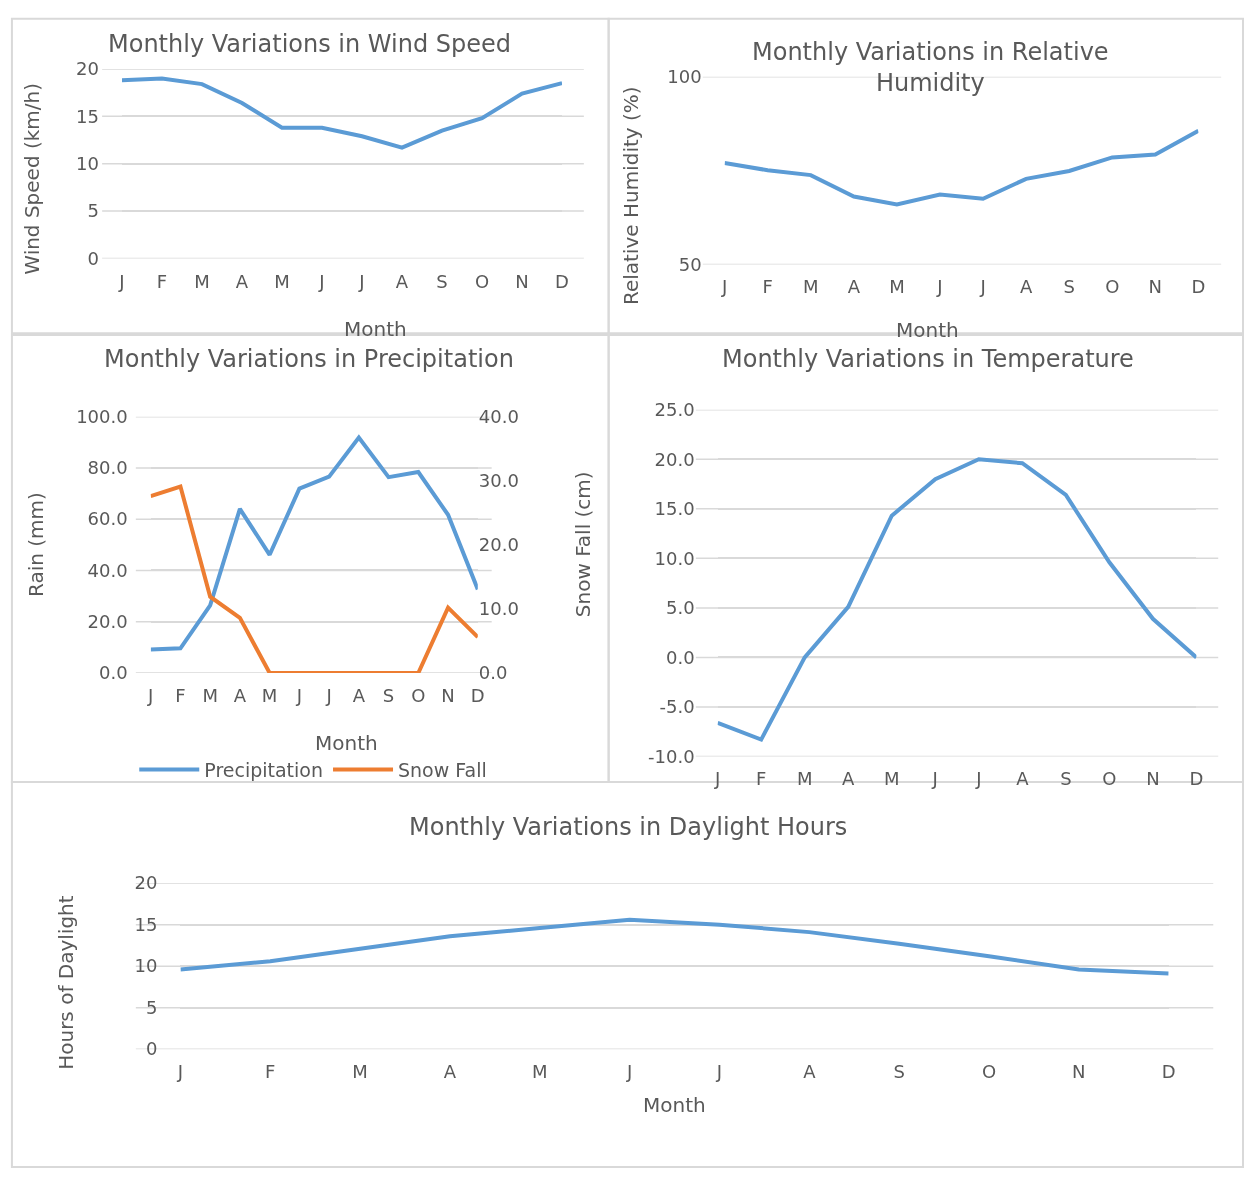 The width and height of the screenshot is (1250, 1177). What do you see at coordinates (107, 519) in the screenshot?
I see `y-tick-label: 60.0` at bounding box center [107, 519].